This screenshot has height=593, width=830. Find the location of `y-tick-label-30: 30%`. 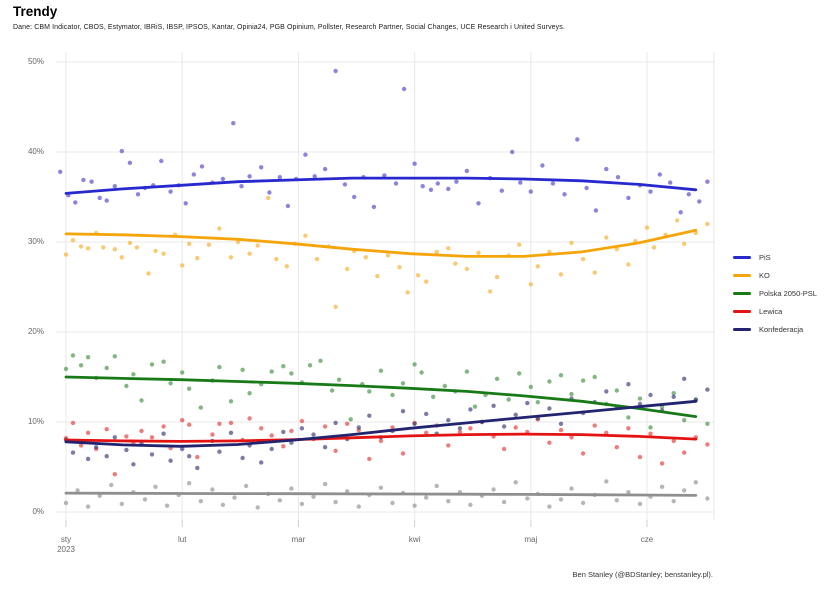

y-tick-label-30: 30% is located at coordinates (35, 241).